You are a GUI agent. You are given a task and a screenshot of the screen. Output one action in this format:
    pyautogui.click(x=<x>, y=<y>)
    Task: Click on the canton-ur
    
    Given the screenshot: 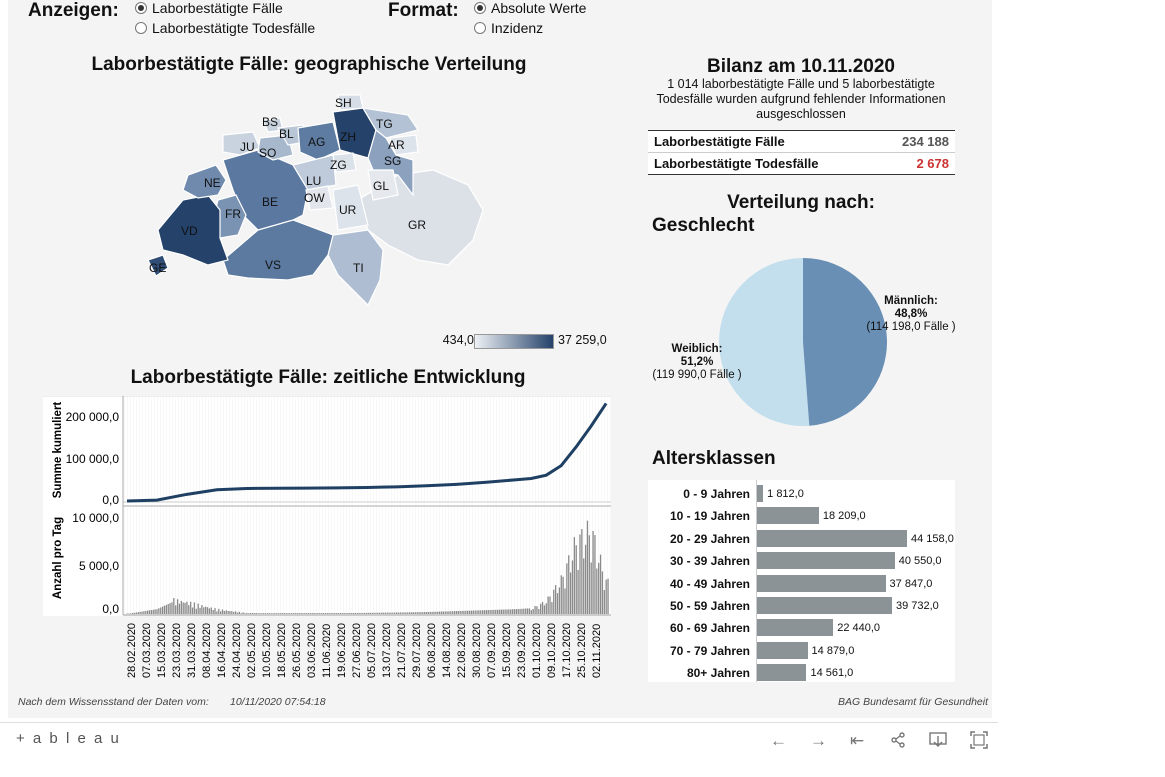 What is the action you would take?
    pyautogui.click(x=350, y=207)
    